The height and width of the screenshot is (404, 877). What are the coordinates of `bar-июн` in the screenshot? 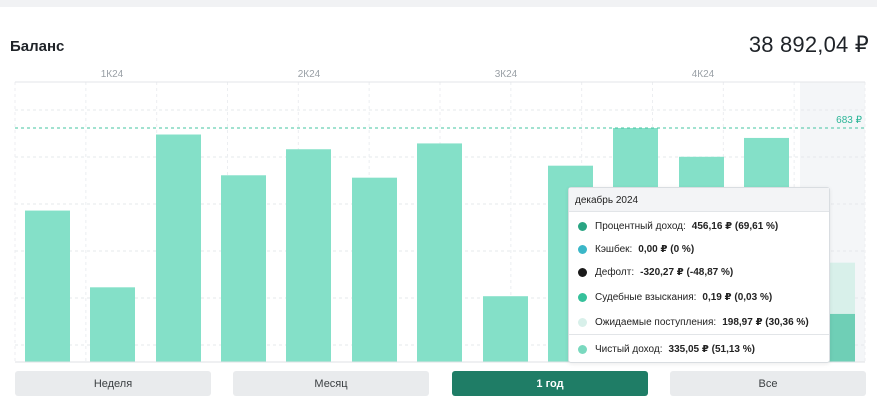 It's located at (374, 269).